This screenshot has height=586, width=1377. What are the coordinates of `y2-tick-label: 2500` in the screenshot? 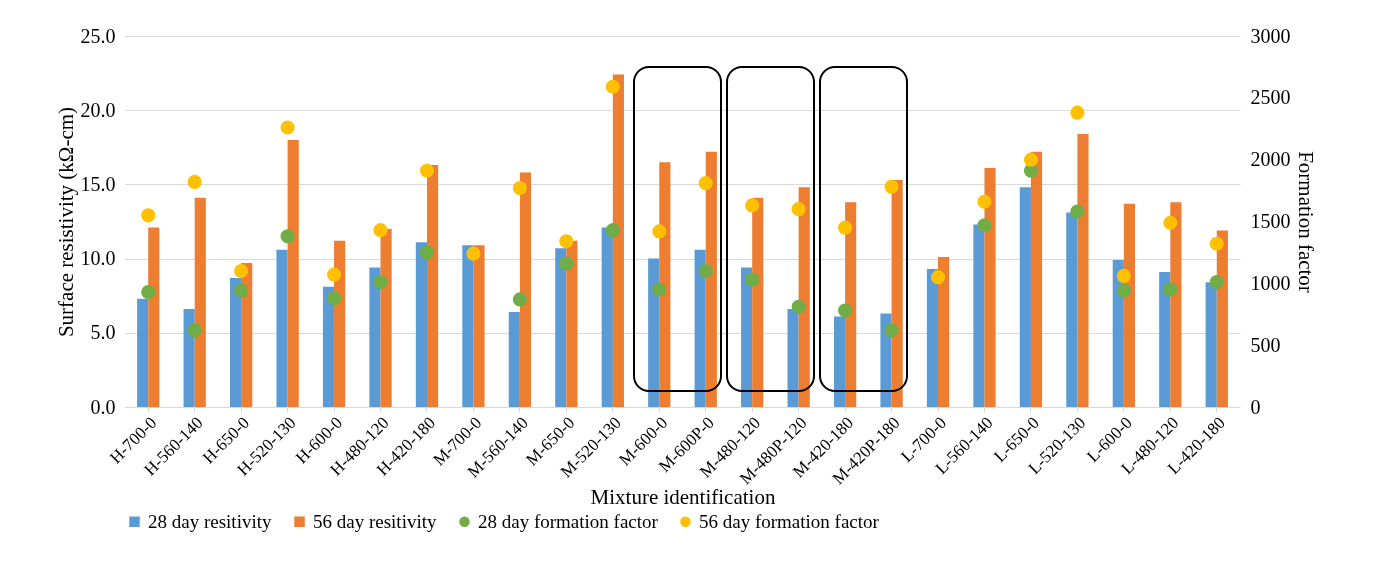 It's located at (1270, 97).